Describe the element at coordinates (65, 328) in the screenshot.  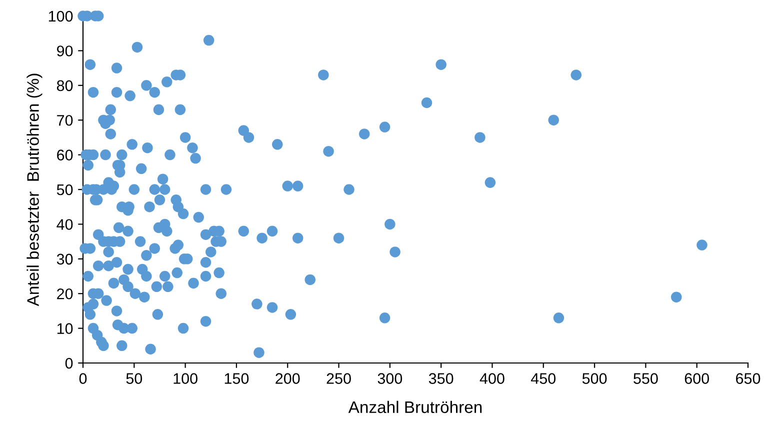
I see `y-tick-label: 10` at that location.